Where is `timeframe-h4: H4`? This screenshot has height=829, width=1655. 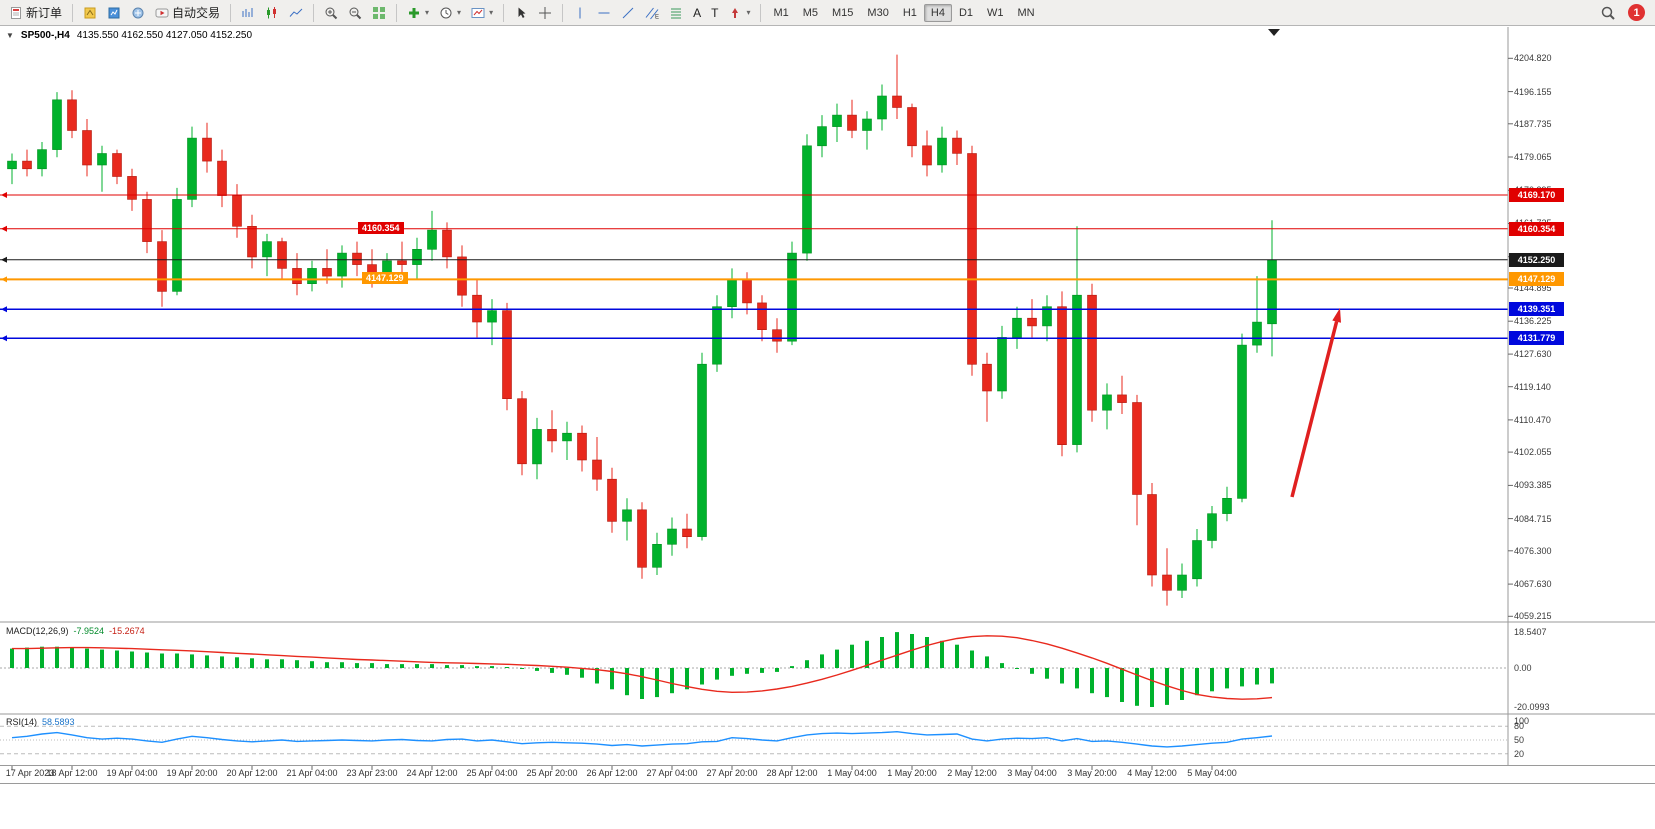 timeframe-h4: H4 is located at coordinates (937, 12).